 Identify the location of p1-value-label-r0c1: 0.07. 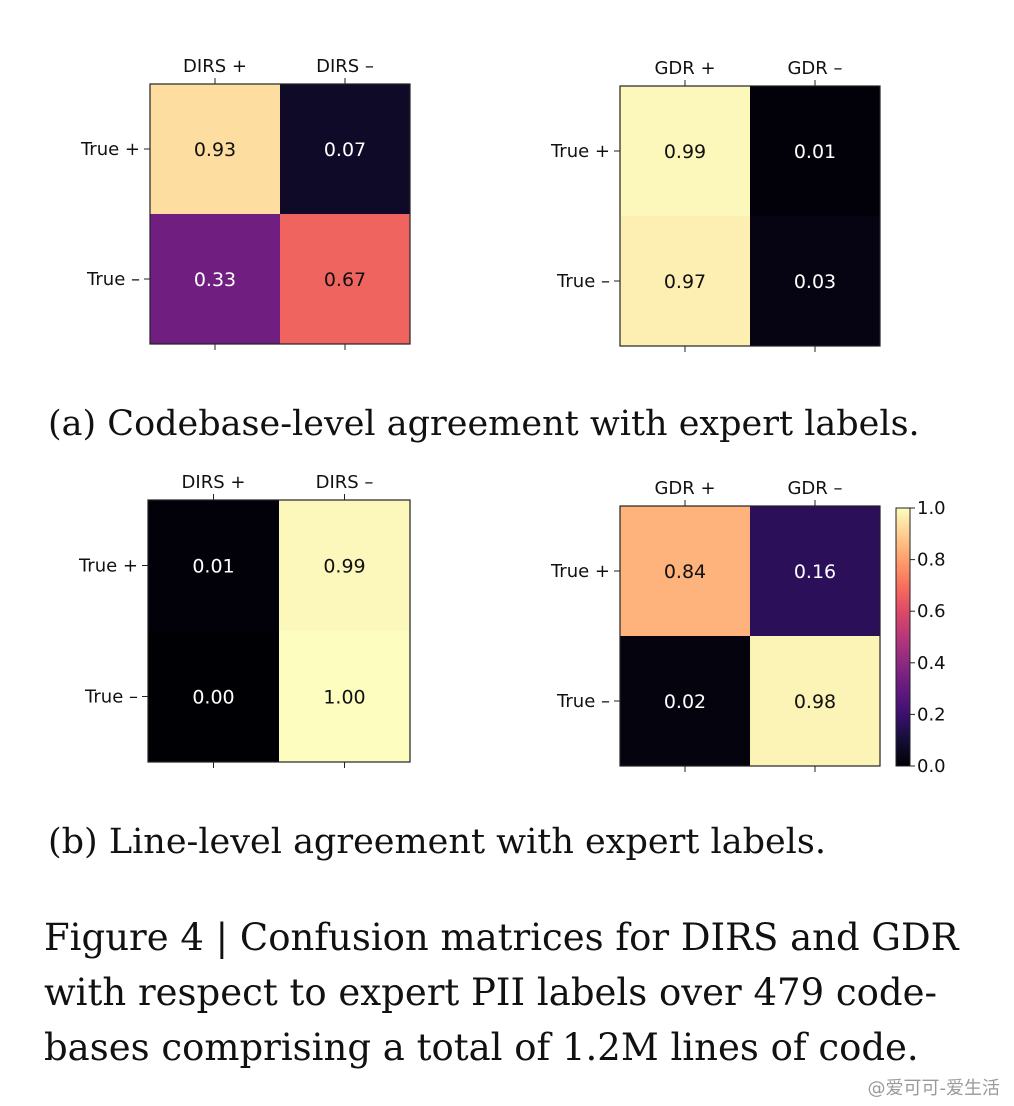
(345, 150).